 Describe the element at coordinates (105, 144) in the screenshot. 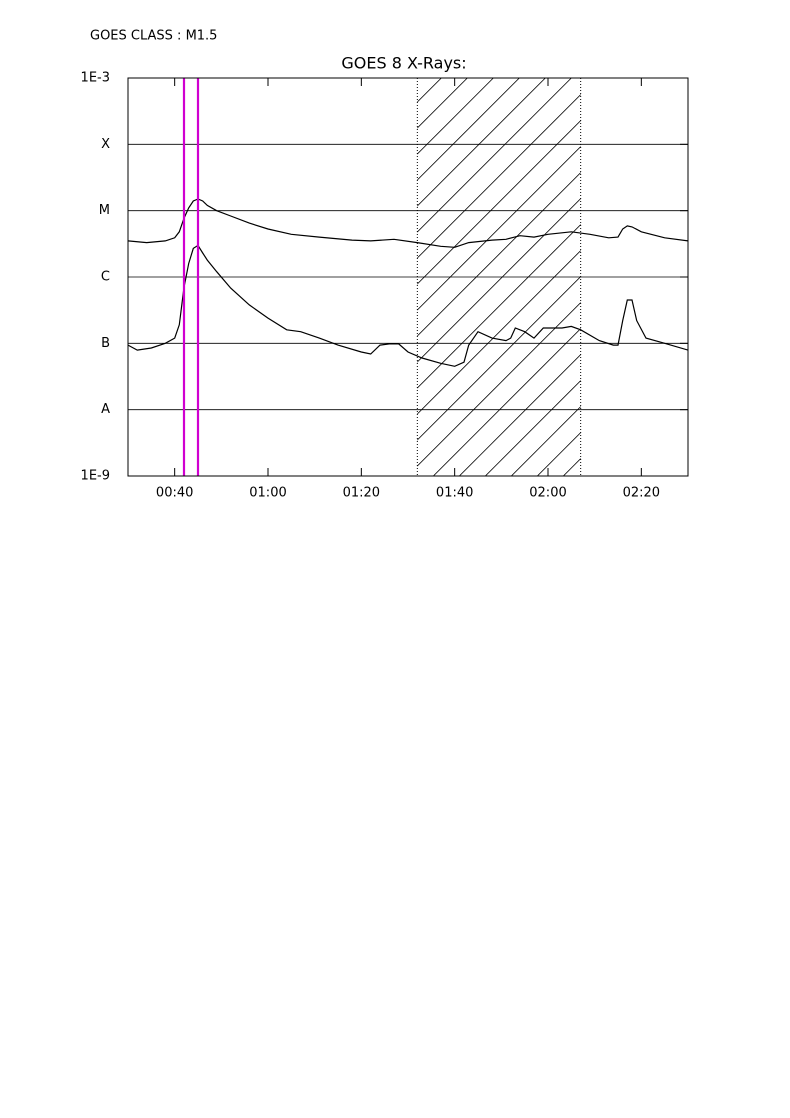

I see `y-tick-label: X` at that location.